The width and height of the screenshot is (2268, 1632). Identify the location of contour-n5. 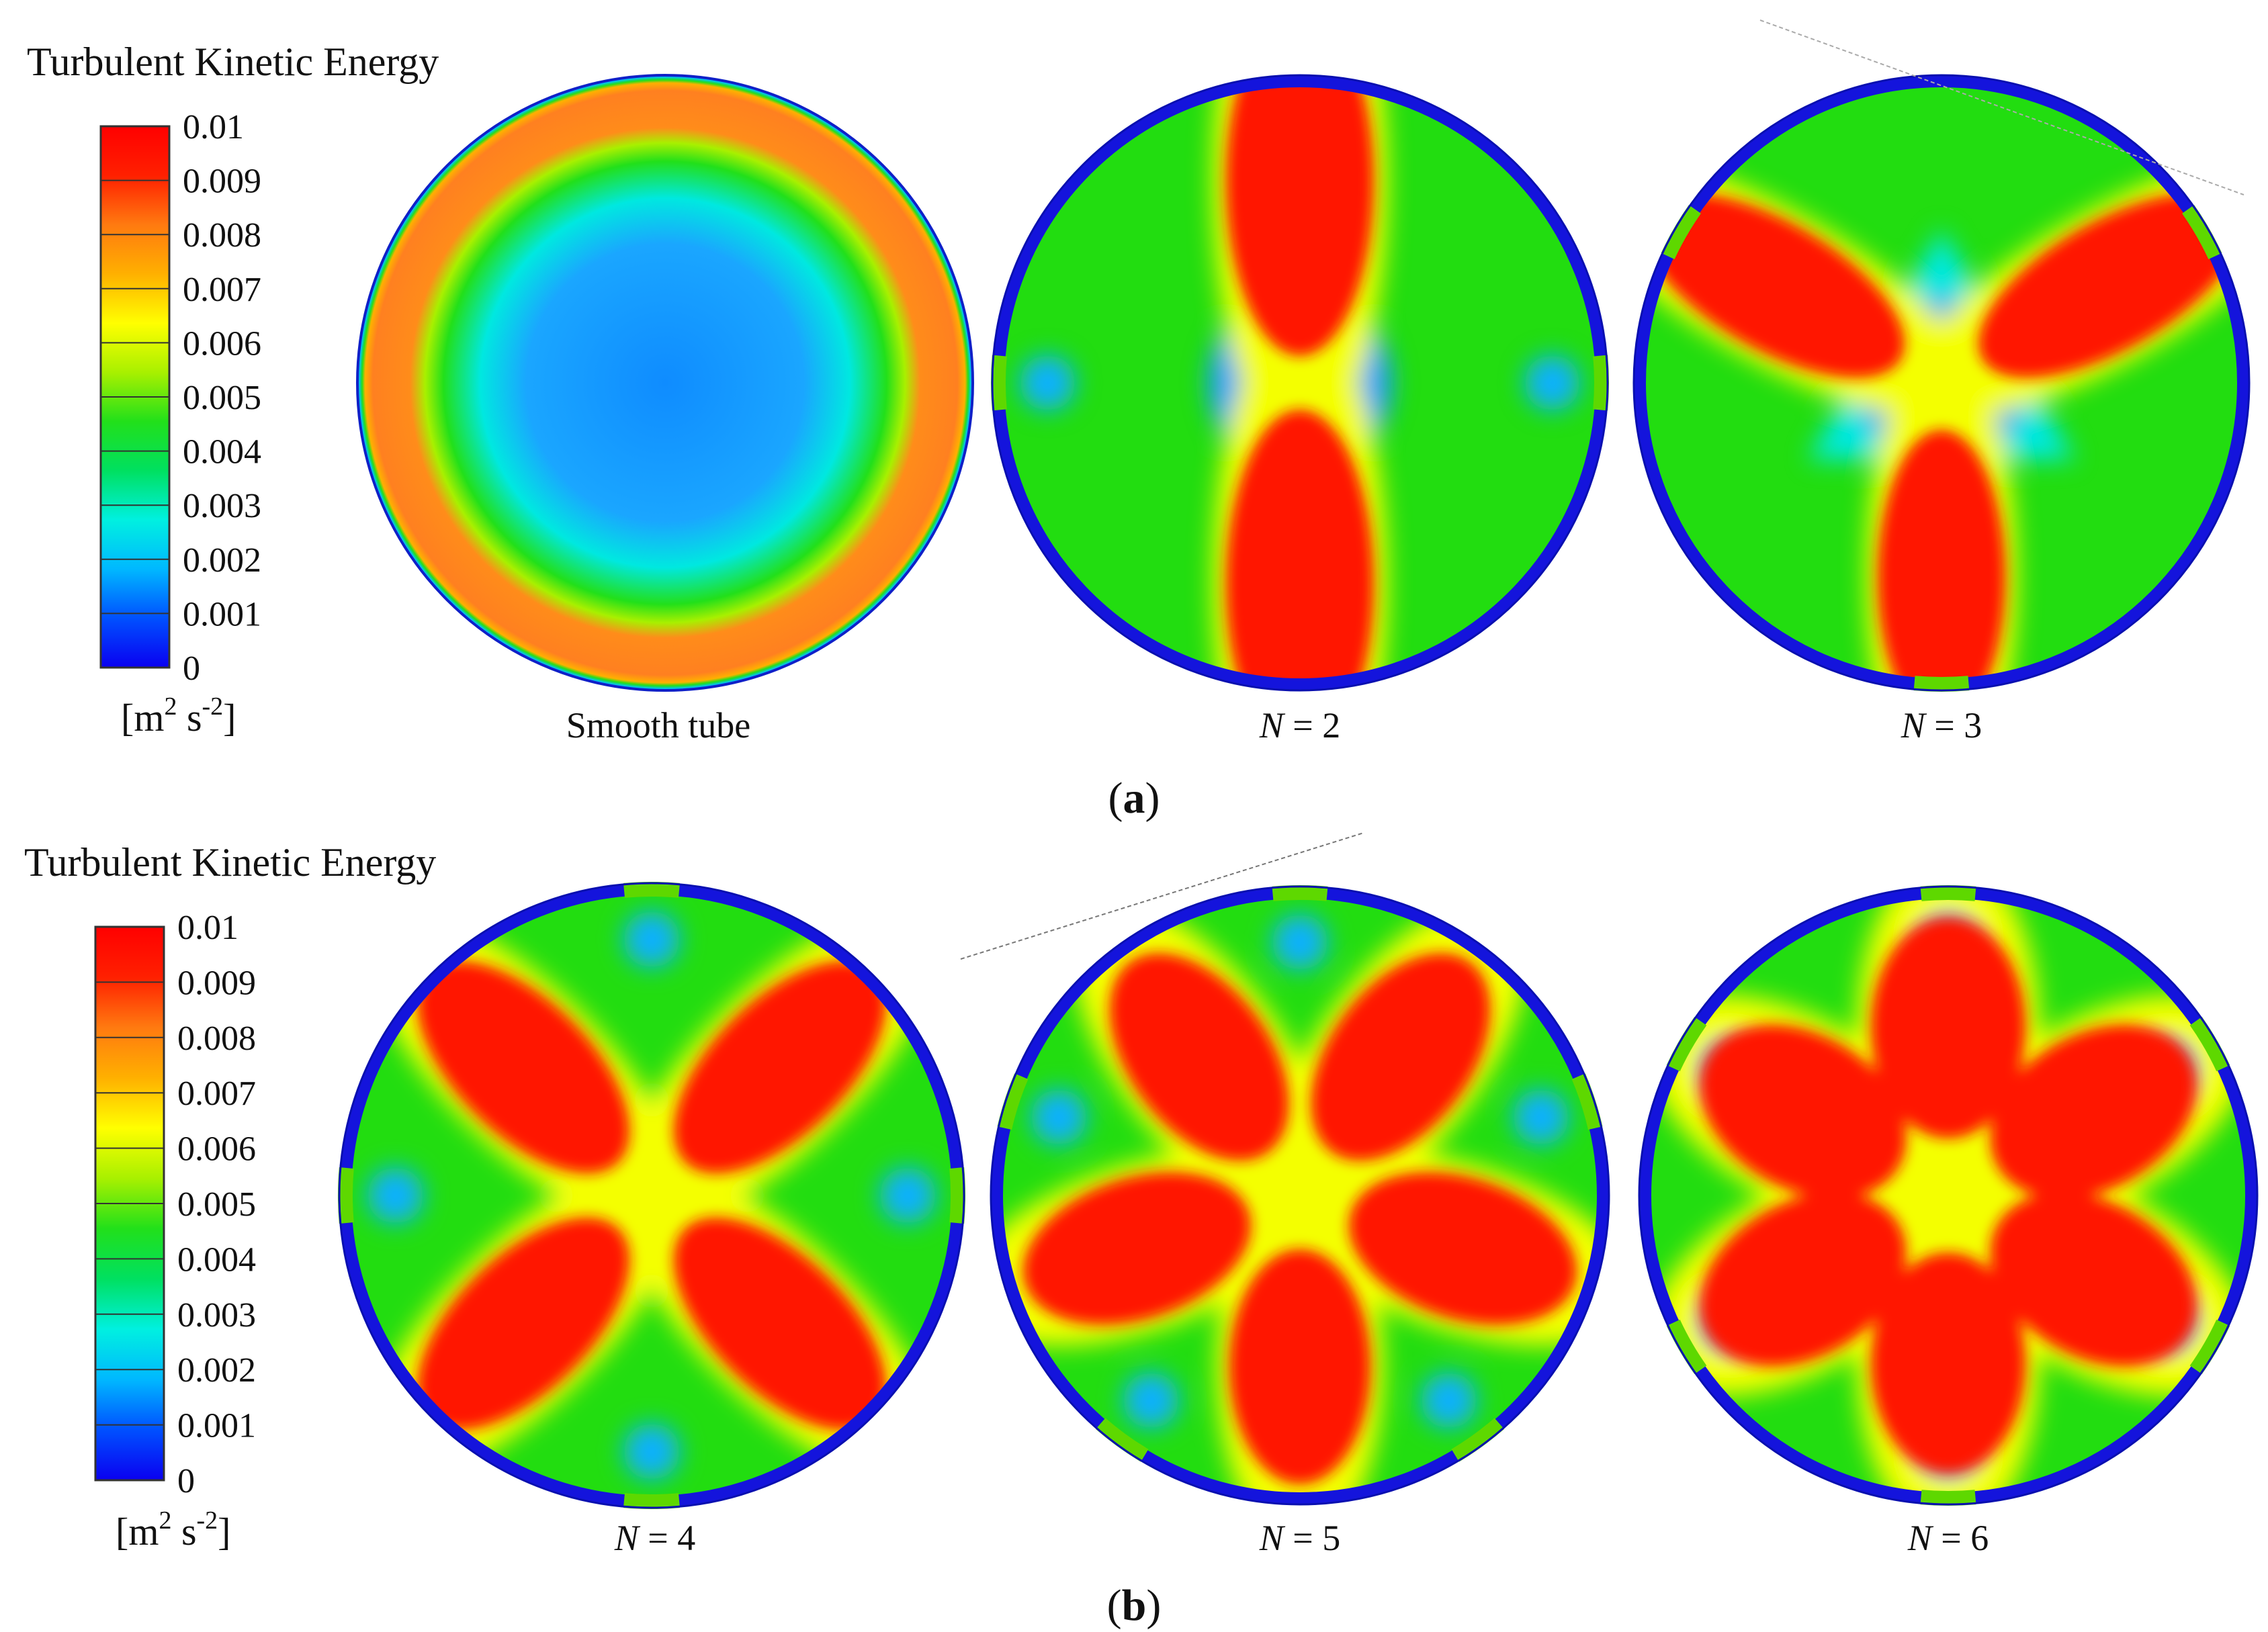
(1300, 1195).